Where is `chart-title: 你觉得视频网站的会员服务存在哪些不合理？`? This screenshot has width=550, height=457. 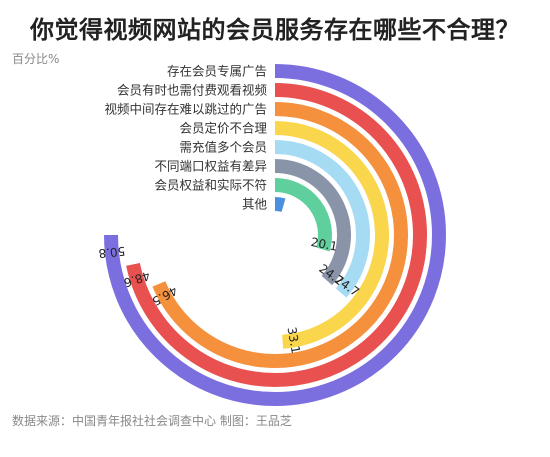 chart-title: 你觉得视频网站的会员服务存在哪些不合理？ is located at coordinates (275, 30).